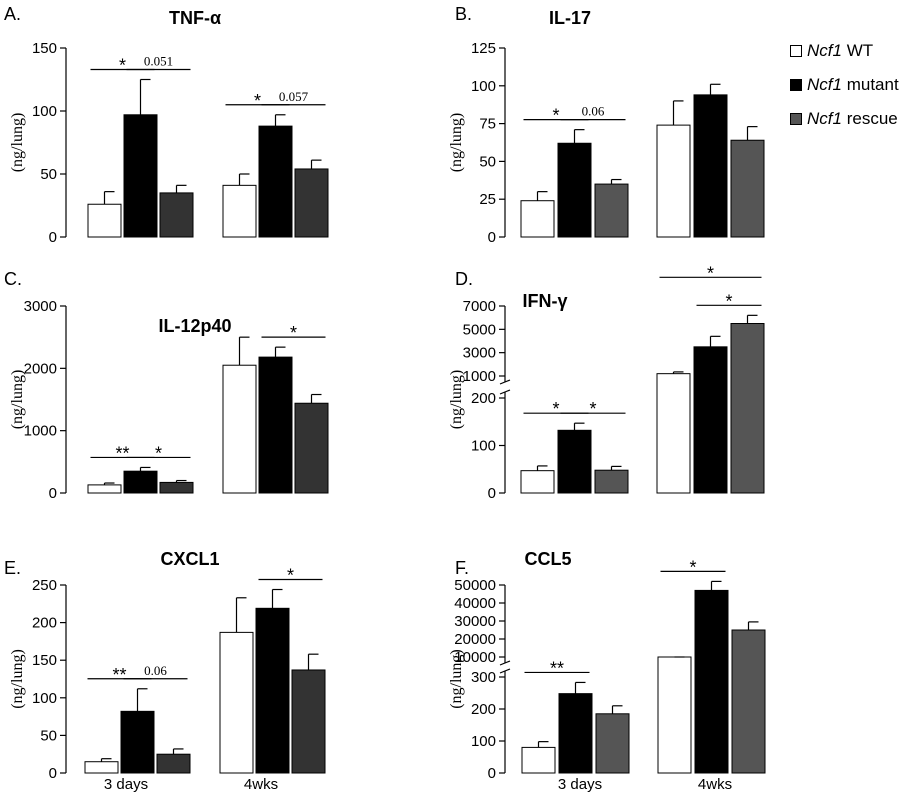 The width and height of the screenshot is (911, 800). Describe the element at coordinates (140, 482) in the screenshot. I see `panel-c-bar-mutant-early` at that location.